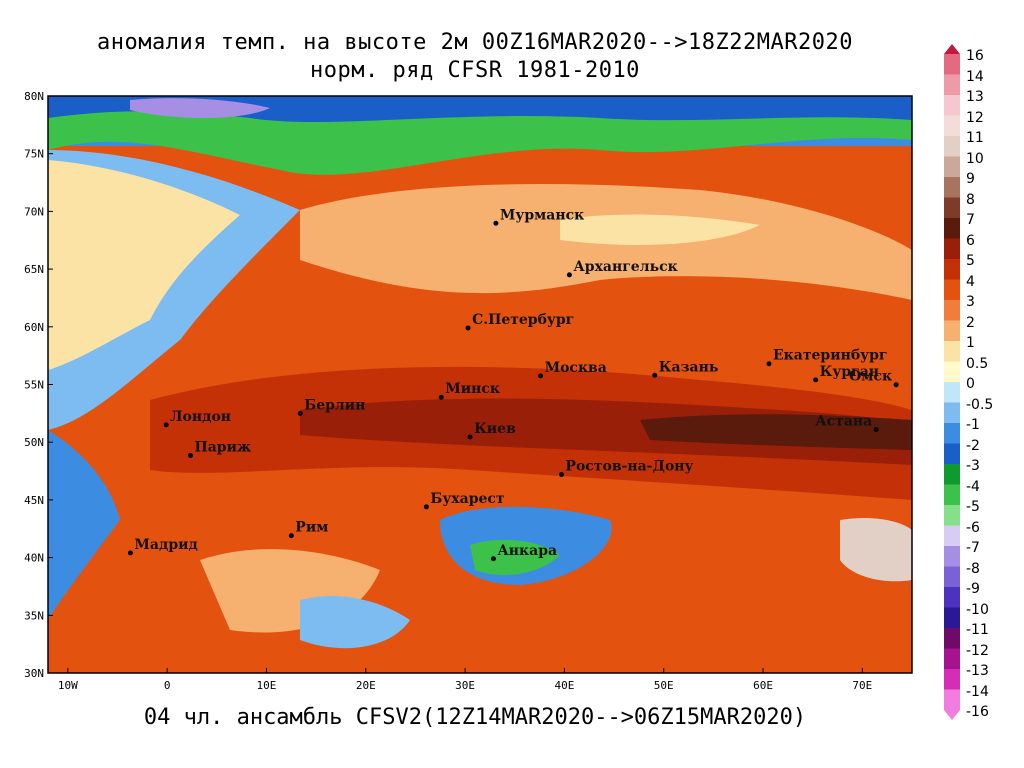  I want to click on lat-tick-label: 60N, so click(34, 327).